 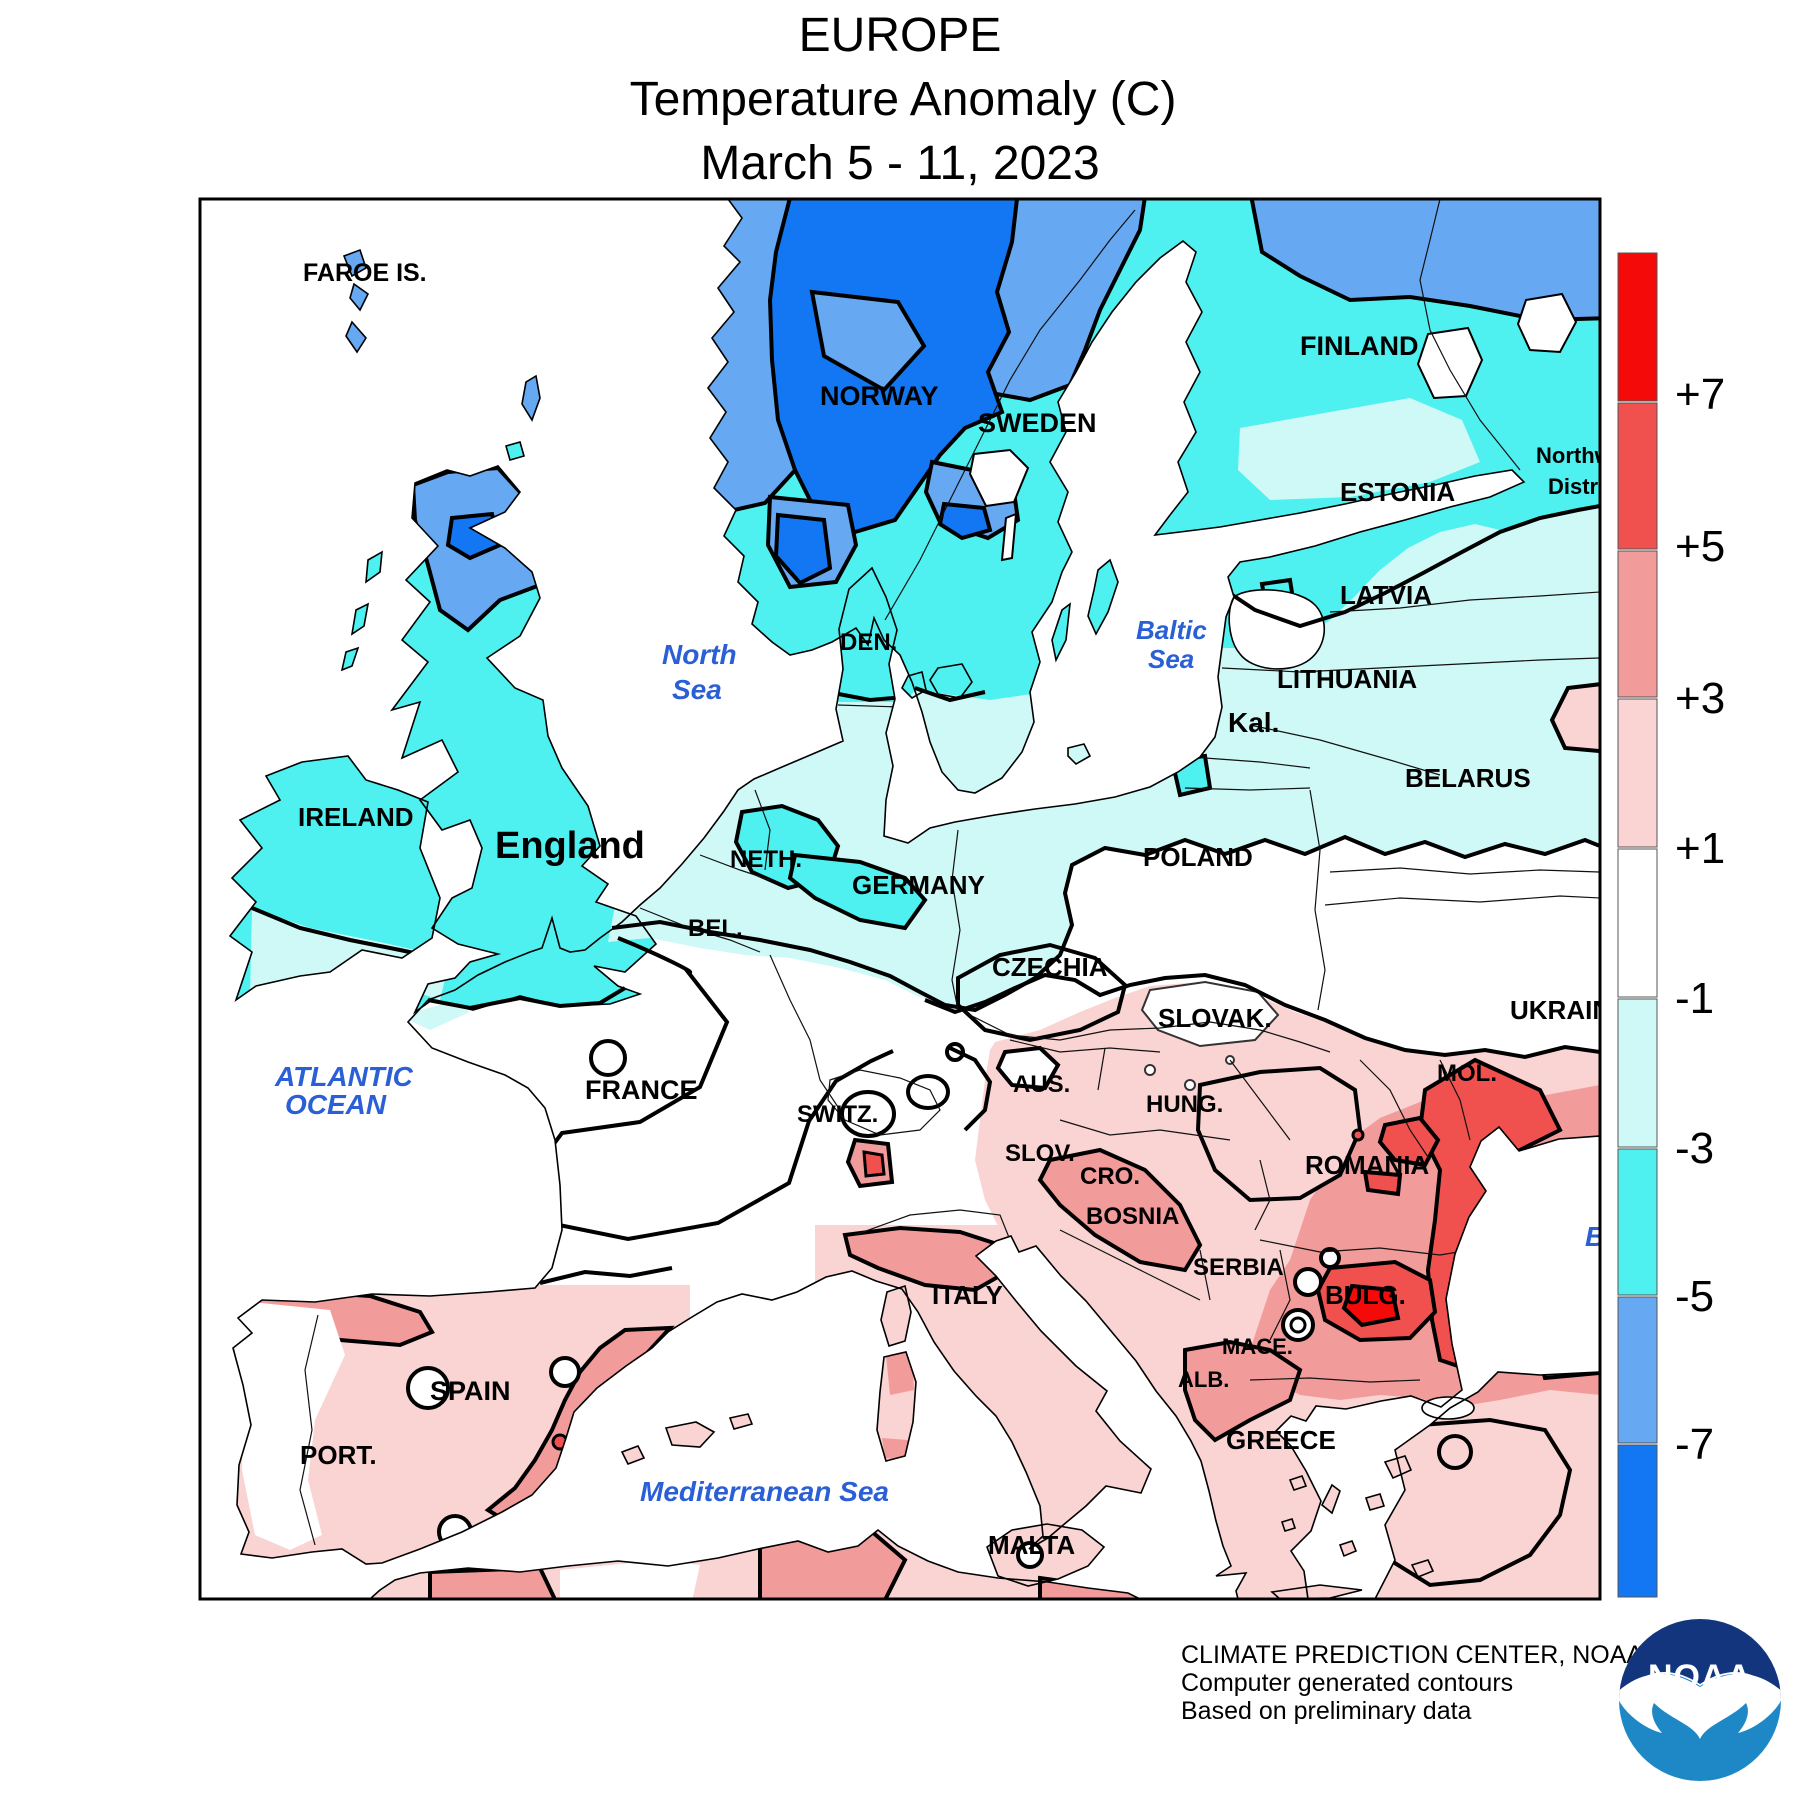 What do you see at coordinates (1110, 1176) in the screenshot?
I see `svg-text: CRO.` at bounding box center [1110, 1176].